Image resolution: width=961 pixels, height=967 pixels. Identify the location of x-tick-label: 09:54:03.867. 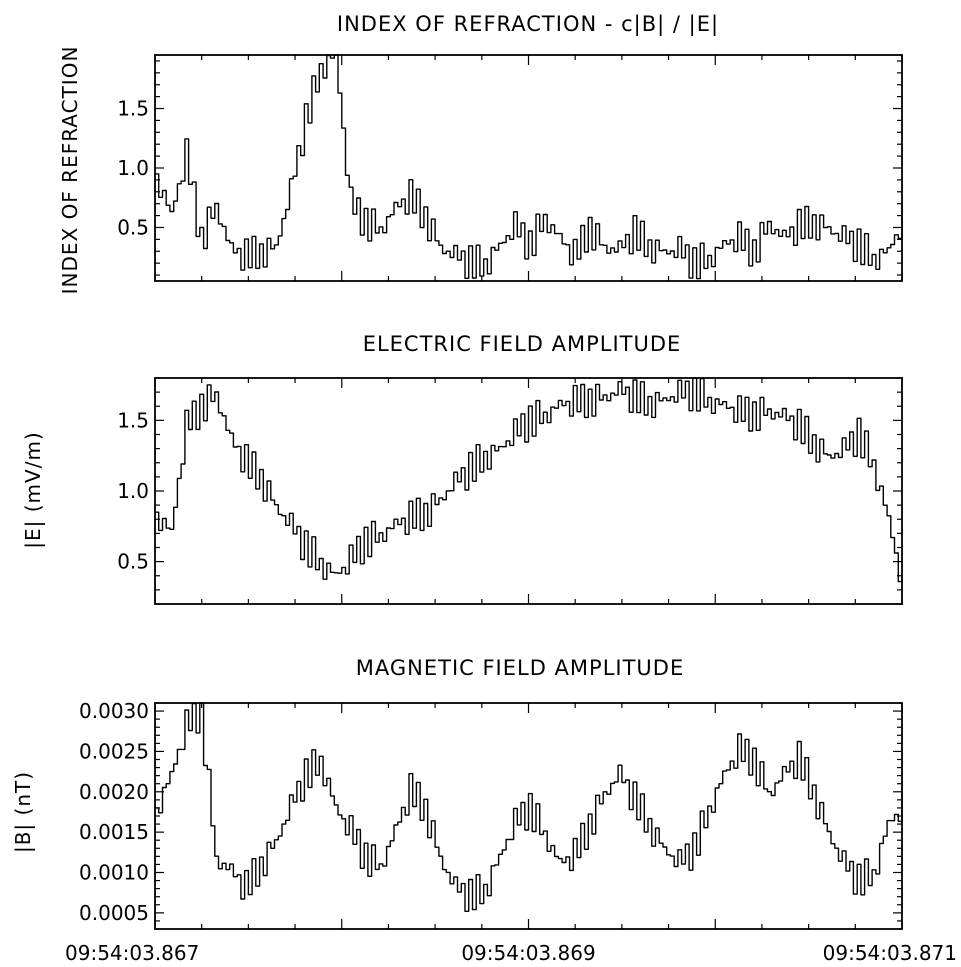
(132, 953).